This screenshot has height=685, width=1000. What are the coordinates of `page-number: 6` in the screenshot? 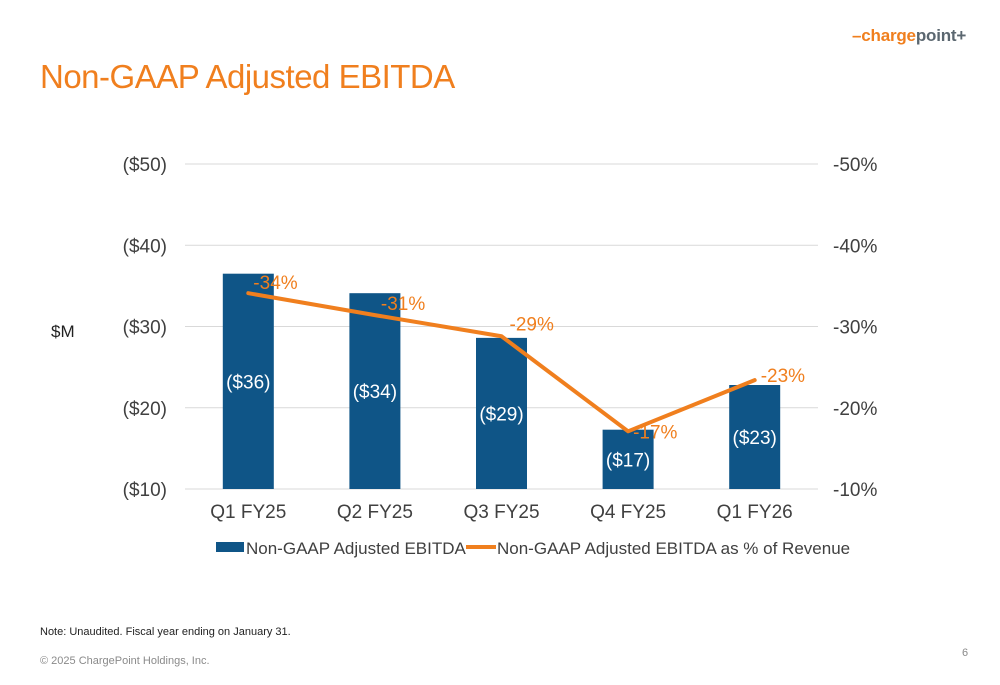 It's located at (965, 653).